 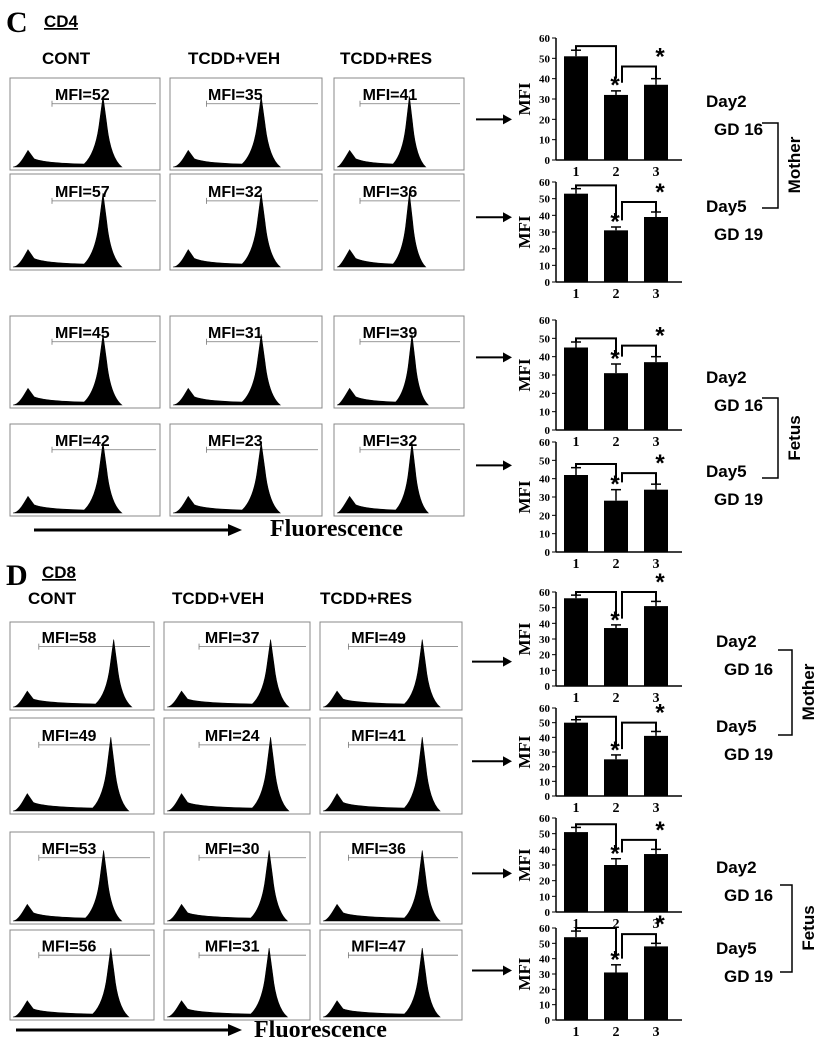 I want to click on barchart-c-3-sig-star-2: *, so click(x=615, y=358).